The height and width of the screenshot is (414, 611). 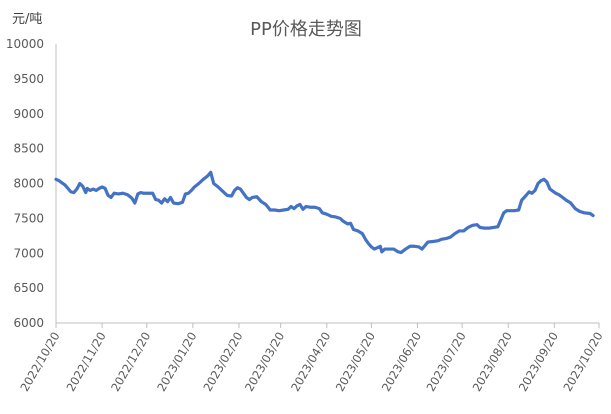 I want to click on x-tick-label: 2023/06/20, so click(x=401, y=362).